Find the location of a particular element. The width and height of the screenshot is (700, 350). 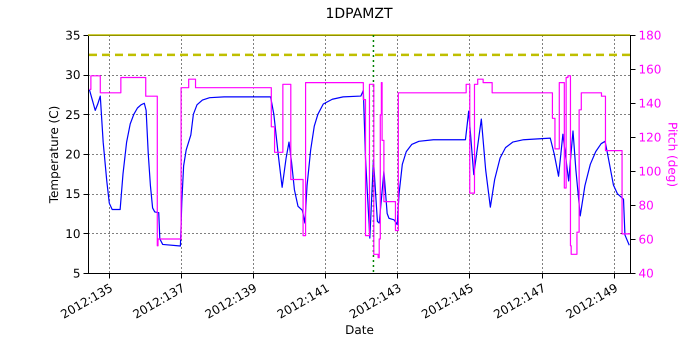

y2-tick-label: 100 is located at coordinates (650, 171).